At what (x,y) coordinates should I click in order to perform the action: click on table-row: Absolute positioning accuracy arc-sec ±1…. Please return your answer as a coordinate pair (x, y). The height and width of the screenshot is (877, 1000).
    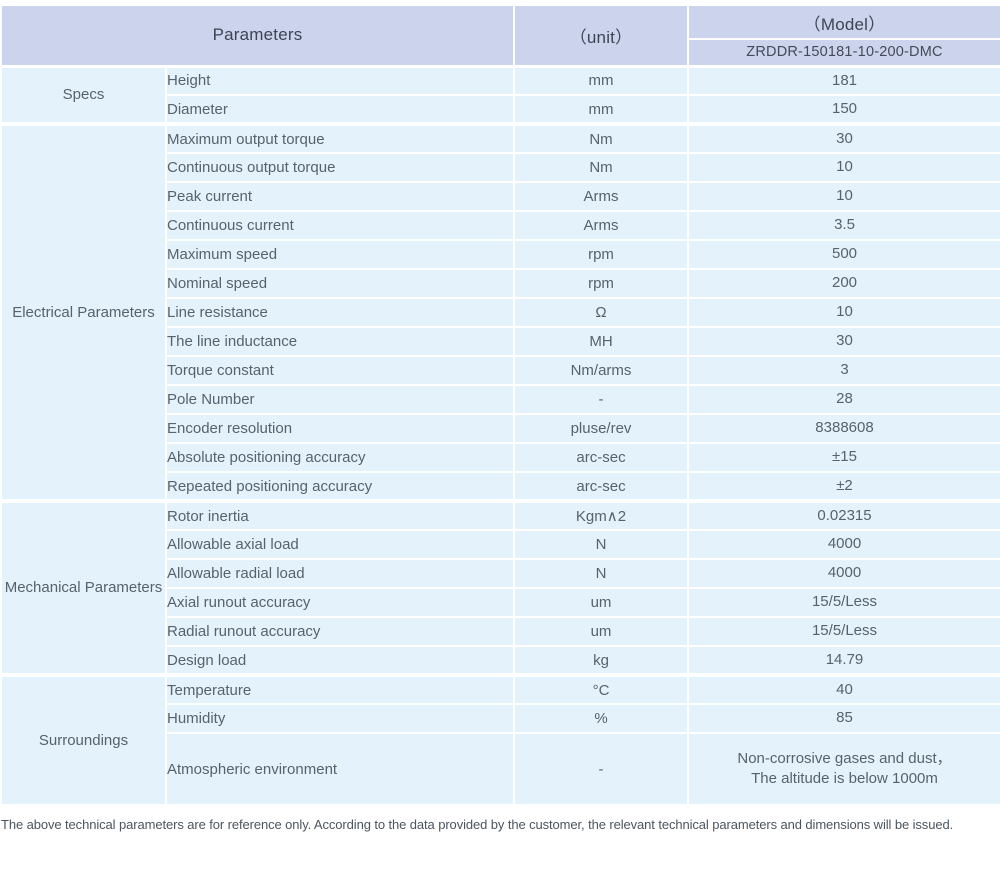
    Looking at the image, I should click on (500, 457).